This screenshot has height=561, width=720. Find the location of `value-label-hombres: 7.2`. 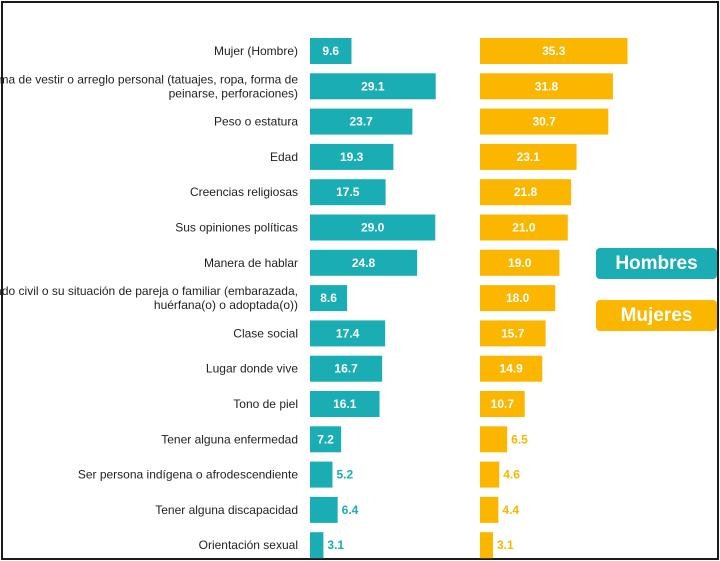

value-label-hombres: 7.2 is located at coordinates (325, 439).